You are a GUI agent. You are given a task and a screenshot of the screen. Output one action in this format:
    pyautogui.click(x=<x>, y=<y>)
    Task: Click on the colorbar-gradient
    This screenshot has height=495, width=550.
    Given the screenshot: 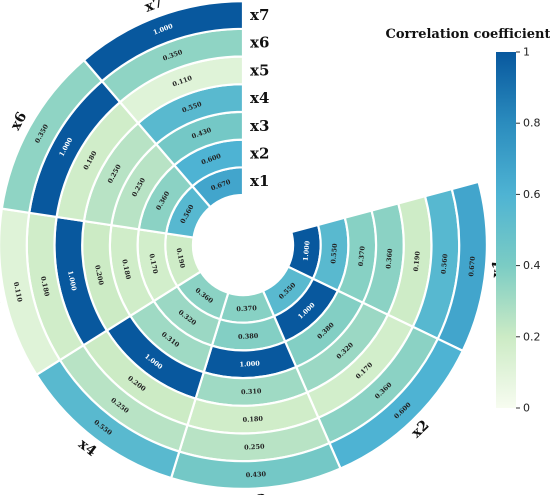 What is the action you would take?
    pyautogui.click(x=506, y=230)
    